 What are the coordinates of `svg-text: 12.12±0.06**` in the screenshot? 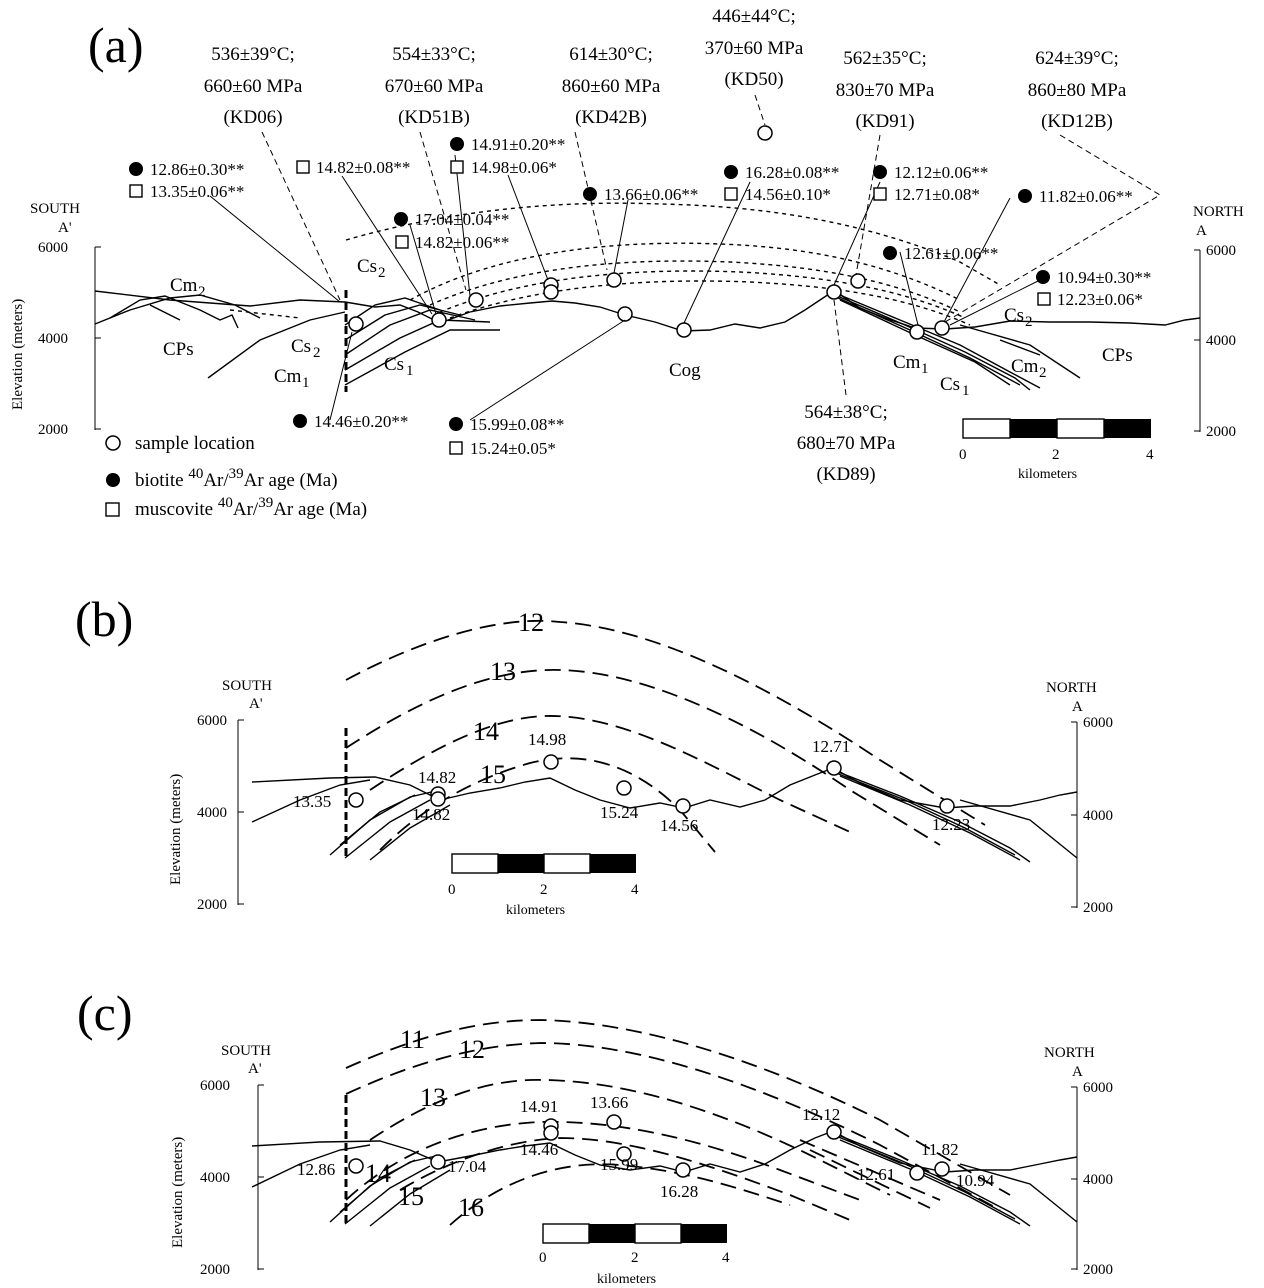 It's located at (941, 172).